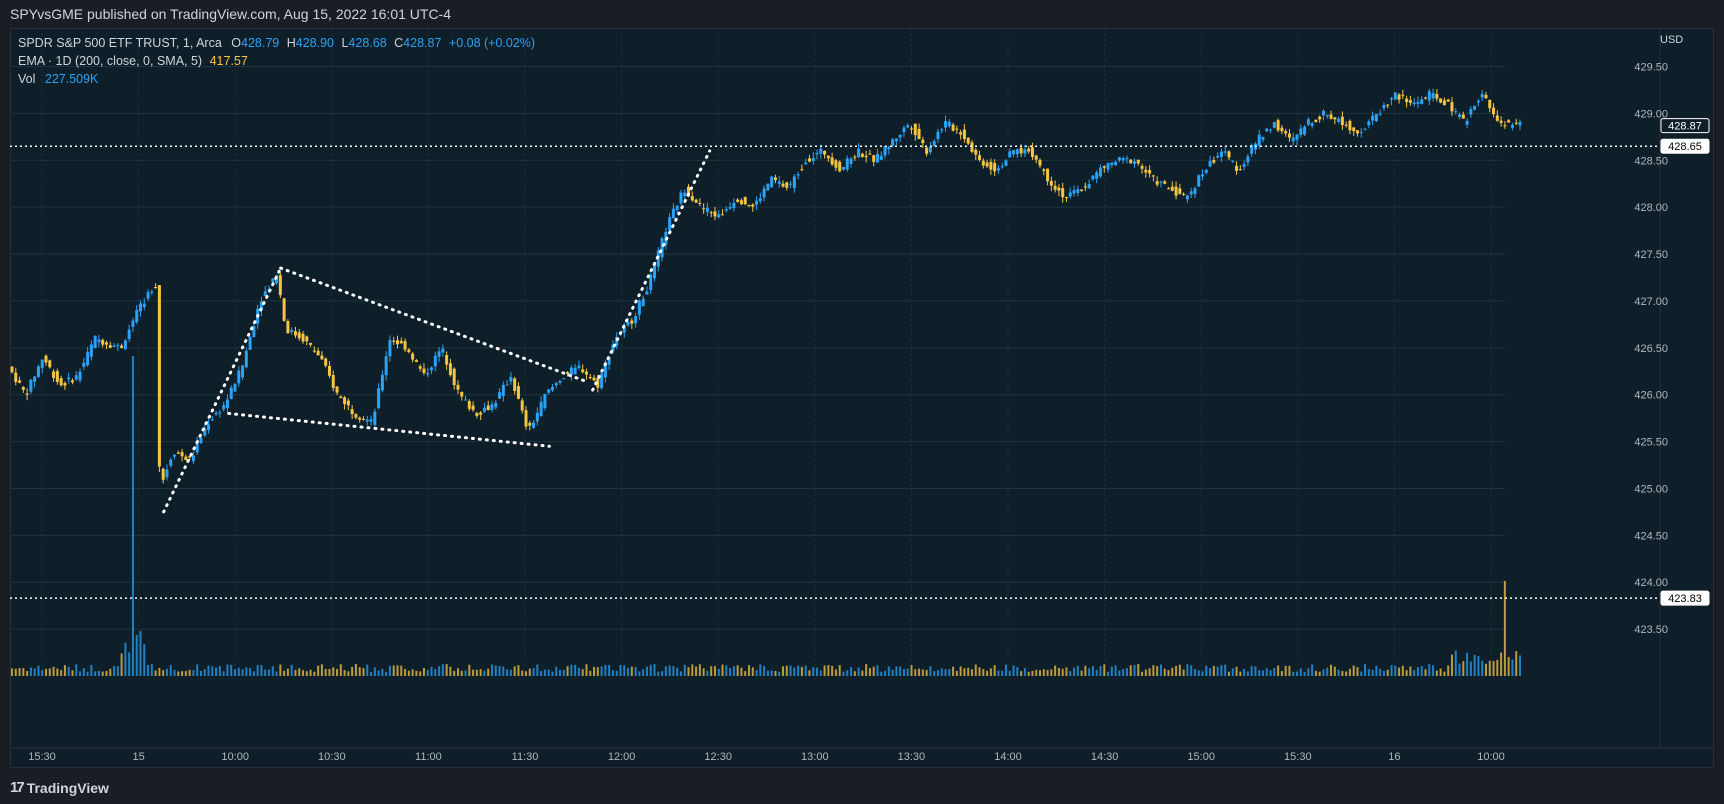 Image resolution: width=1724 pixels, height=804 pixels. Describe the element at coordinates (1651, 302) in the screenshot. I see `y-tick-label: 427.00` at that location.